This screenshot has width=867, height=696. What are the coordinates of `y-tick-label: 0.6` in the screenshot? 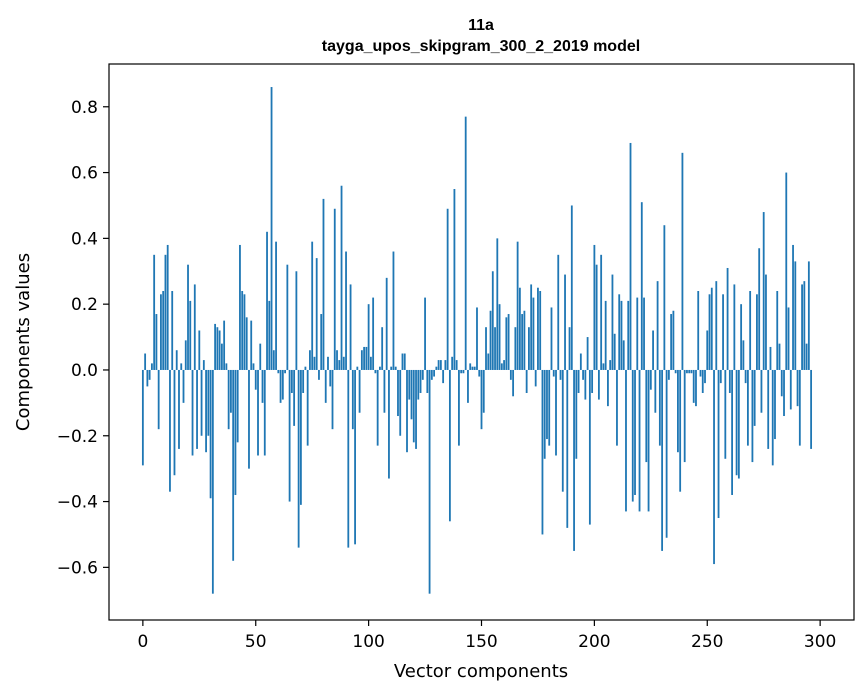 It's located at (84, 174).